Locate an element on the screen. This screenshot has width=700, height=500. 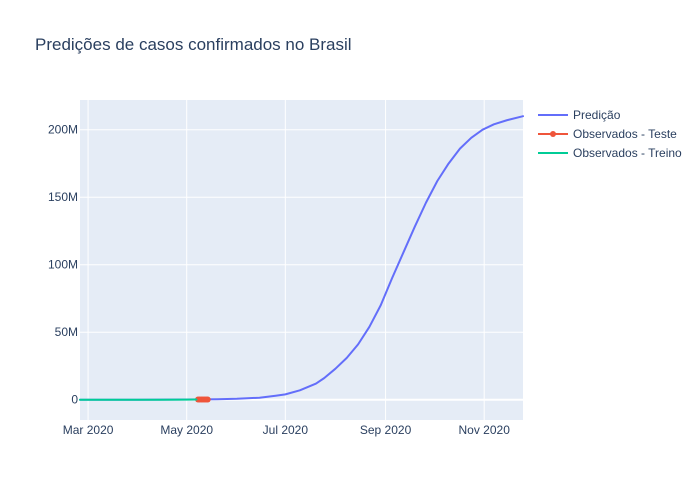
y-axis-tick-labels: 0 50M 100M 150M 200M is located at coordinates (63, 265).